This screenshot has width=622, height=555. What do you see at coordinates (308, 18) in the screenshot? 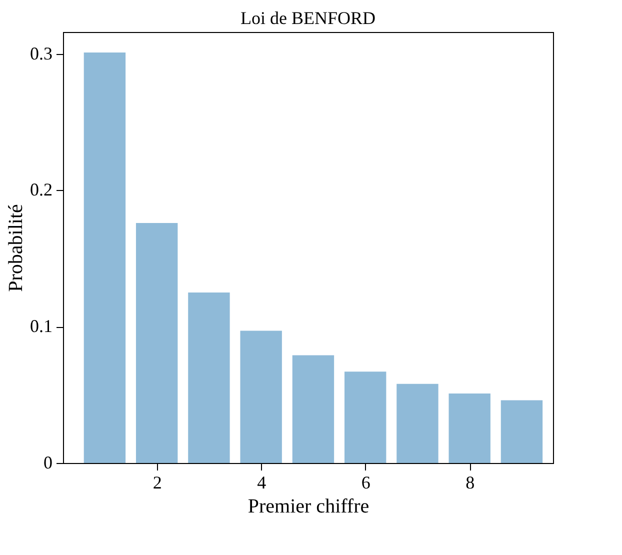
I see `chart-title: Loi de BENFORD` at bounding box center [308, 18].